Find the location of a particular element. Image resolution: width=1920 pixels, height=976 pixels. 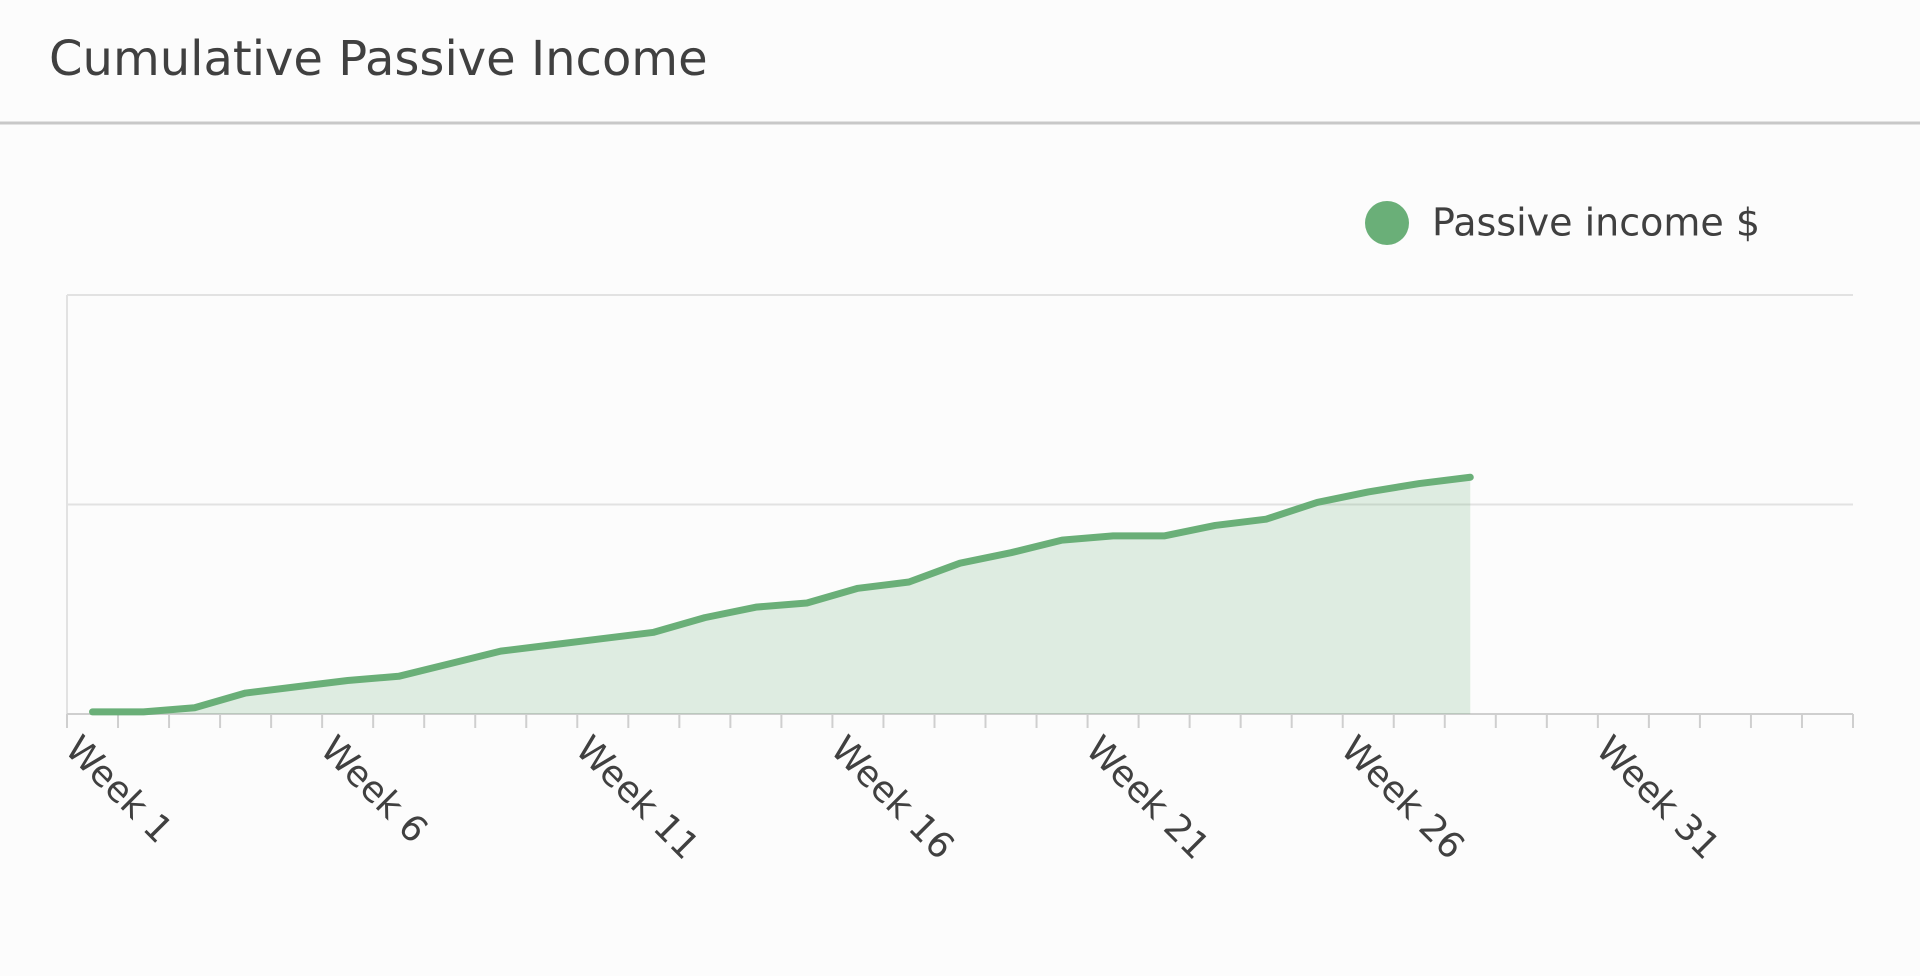

x-tick-label: Week 21 is located at coordinates (1147, 797).